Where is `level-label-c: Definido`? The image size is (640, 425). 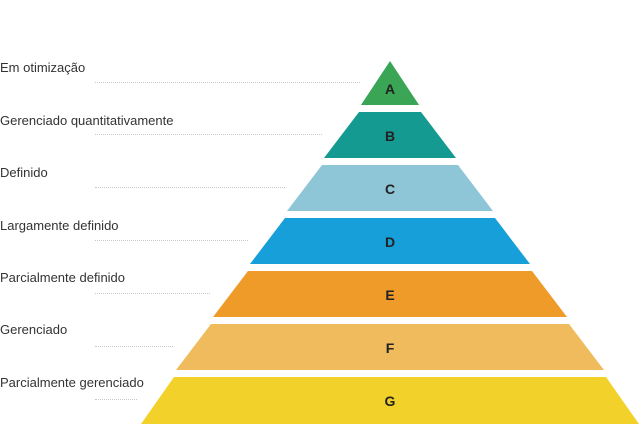 level-label-c: Definido is located at coordinates (24, 172).